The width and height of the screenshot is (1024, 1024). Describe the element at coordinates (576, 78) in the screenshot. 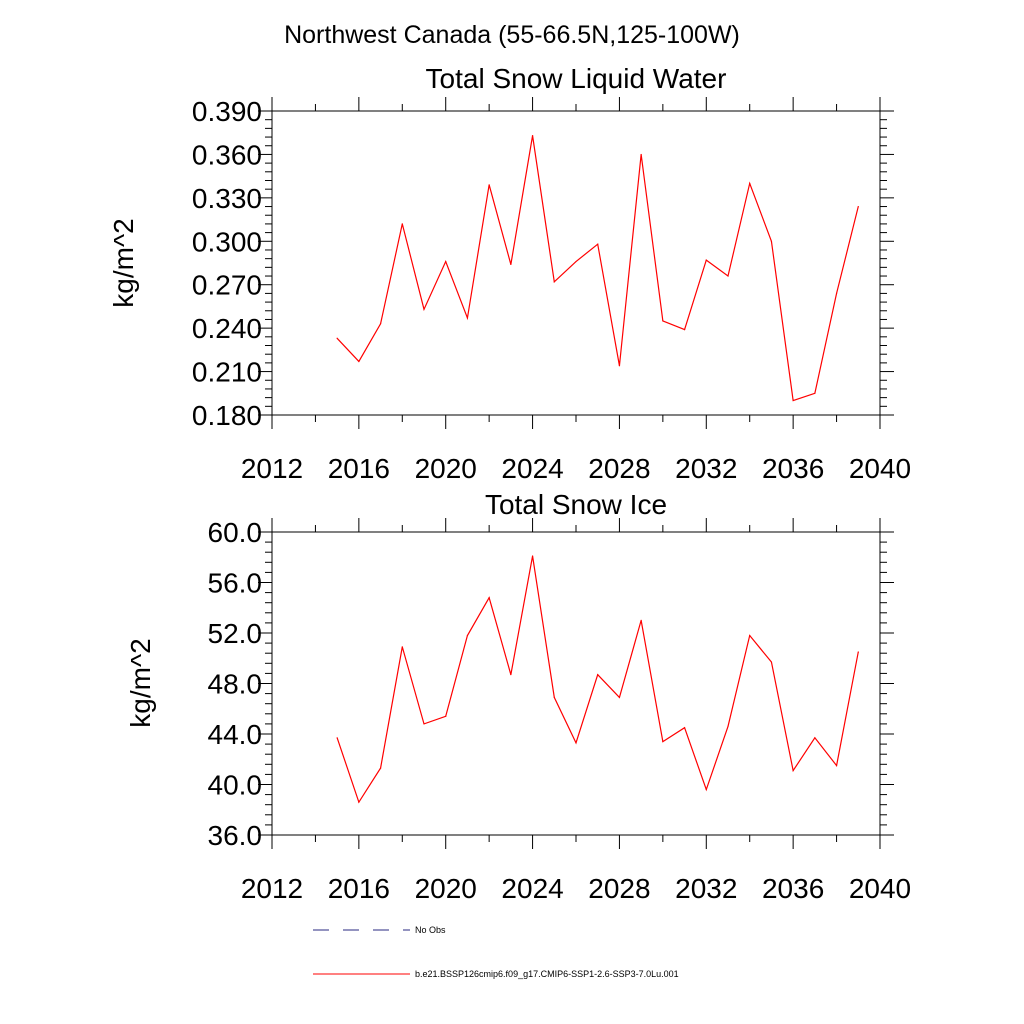

I see `chart-title: Total Snow Liquid Water` at that location.